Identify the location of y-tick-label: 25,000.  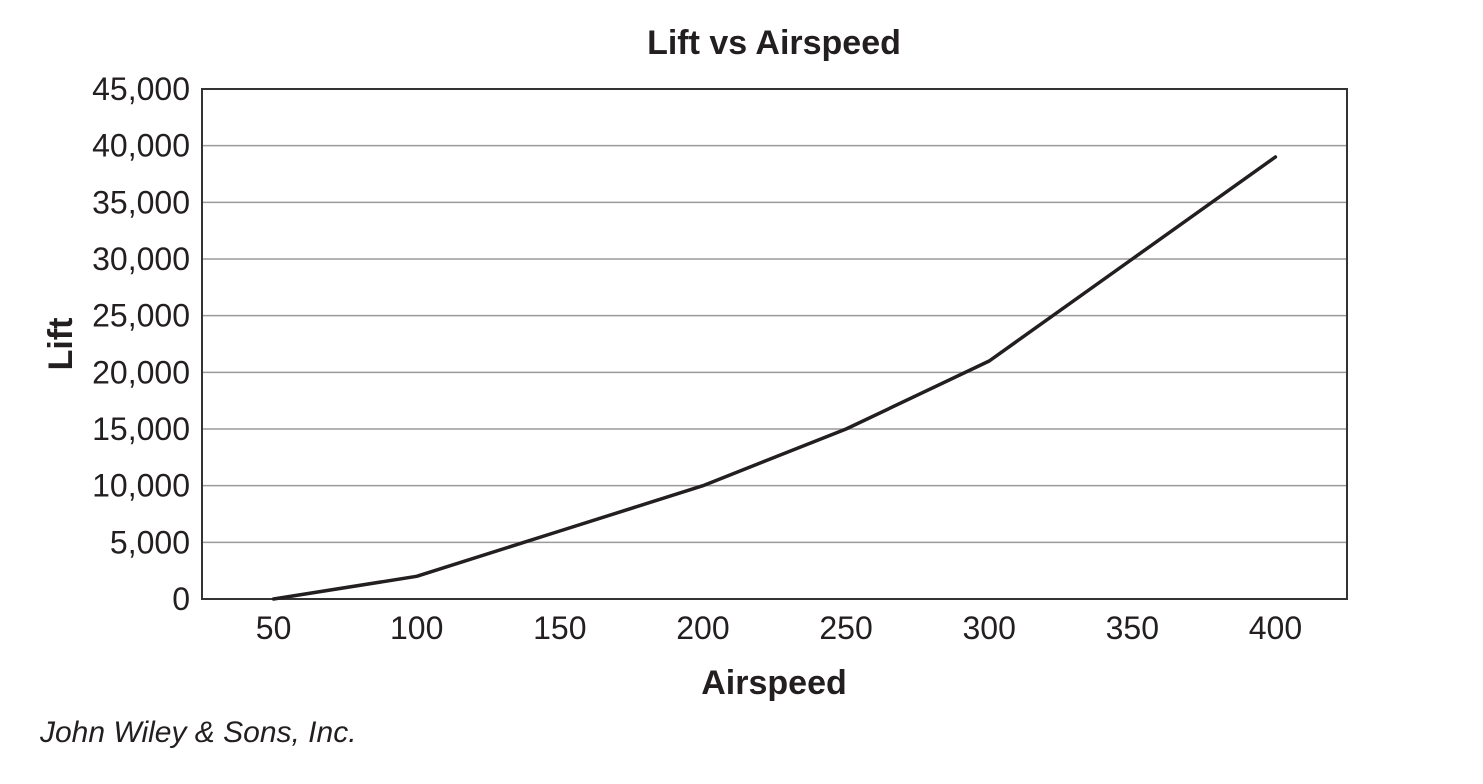
(141, 316).